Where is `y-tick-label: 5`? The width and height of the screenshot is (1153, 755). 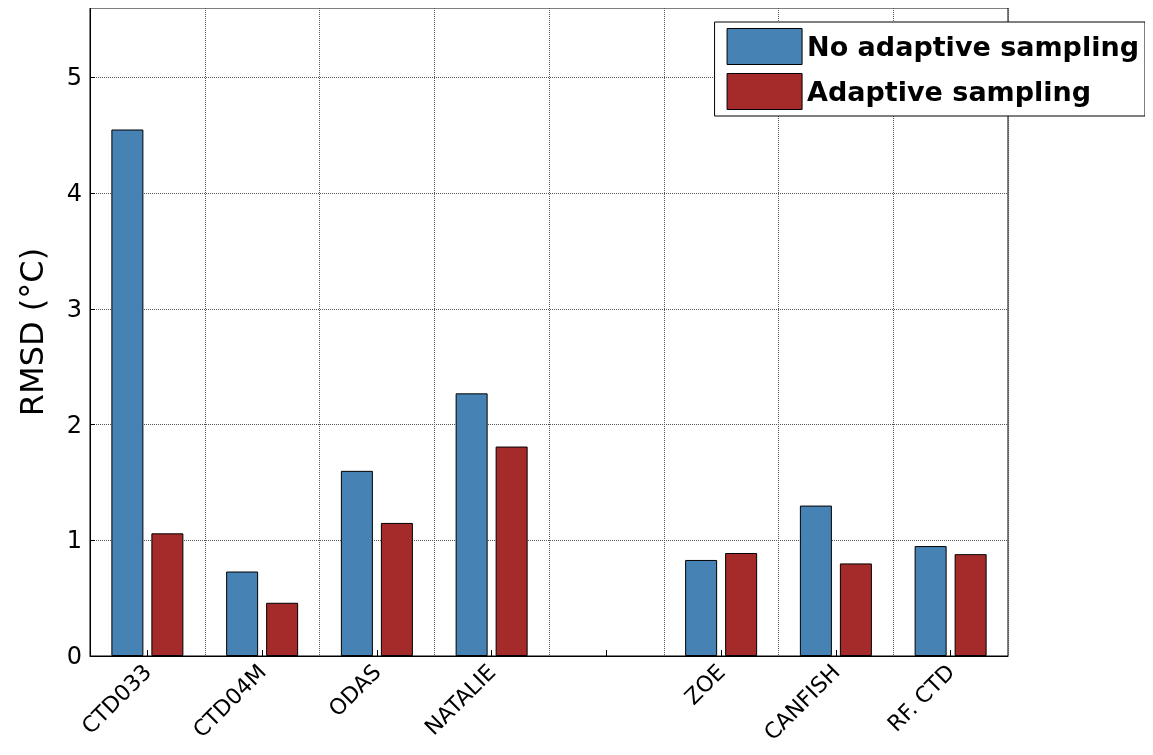 y-tick-label: 5 is located at coordinates (74, 77).